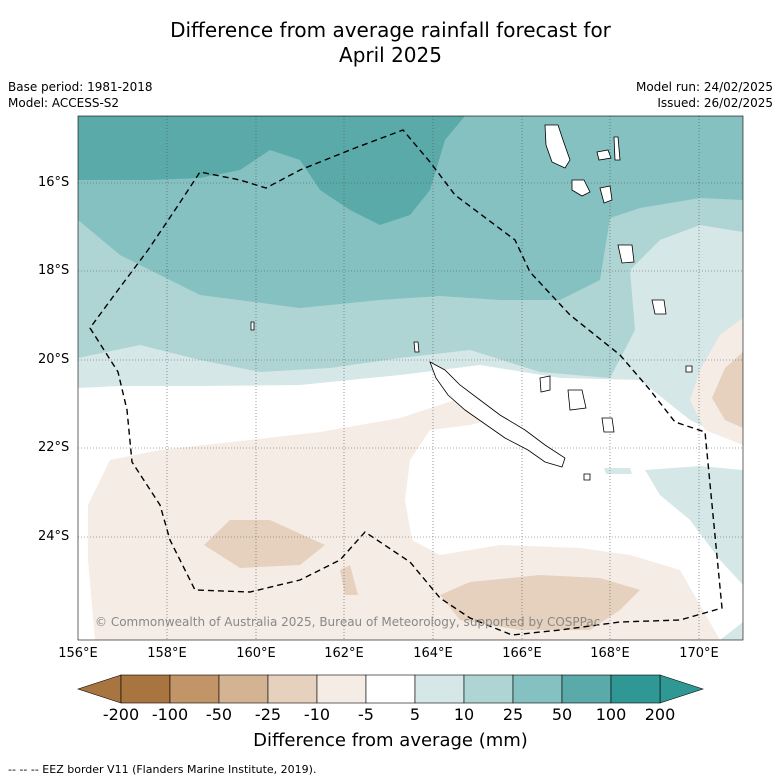 The image size is (781, 781). I want to click on title-line-2: April 2025, so click(390, 55).